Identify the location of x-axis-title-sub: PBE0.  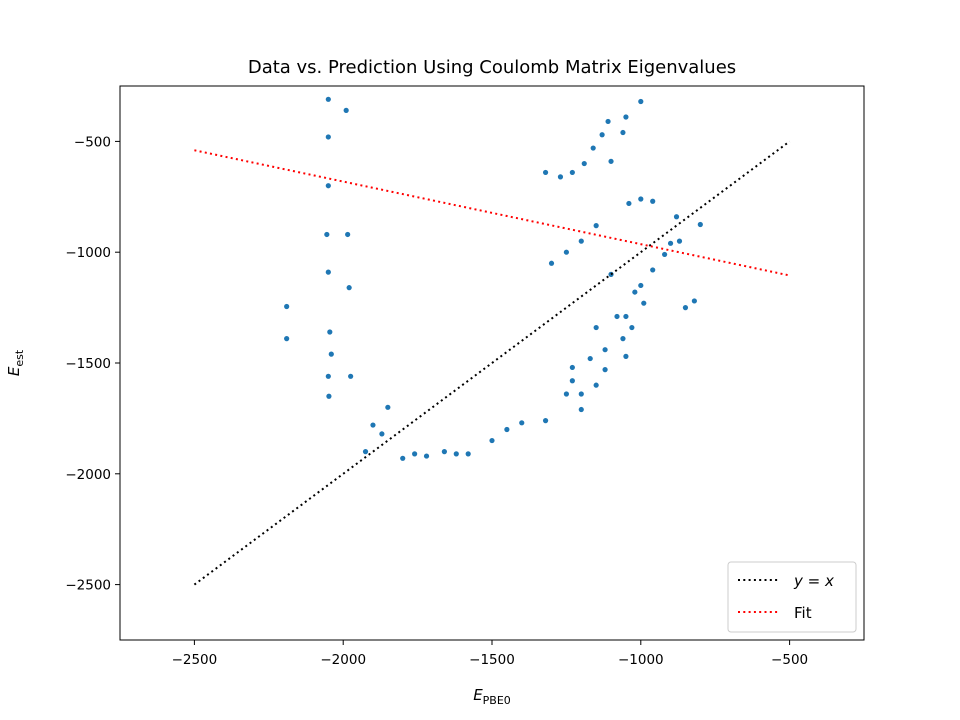
(497, 700).